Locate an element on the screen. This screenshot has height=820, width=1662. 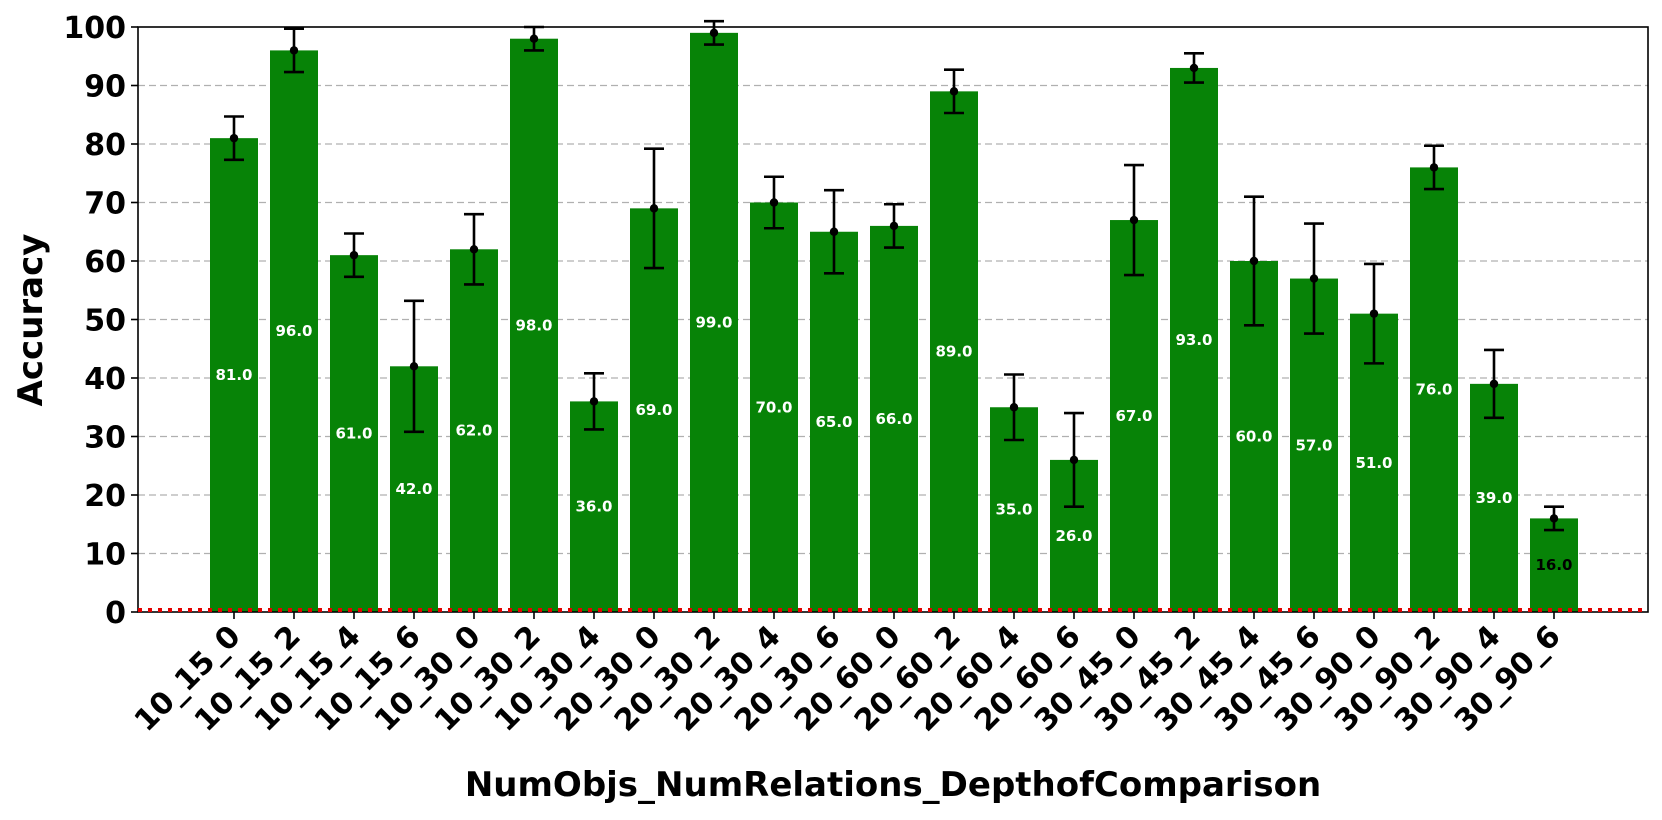
bar-value-label: 35.0 is located at coordinates (1013, 510).